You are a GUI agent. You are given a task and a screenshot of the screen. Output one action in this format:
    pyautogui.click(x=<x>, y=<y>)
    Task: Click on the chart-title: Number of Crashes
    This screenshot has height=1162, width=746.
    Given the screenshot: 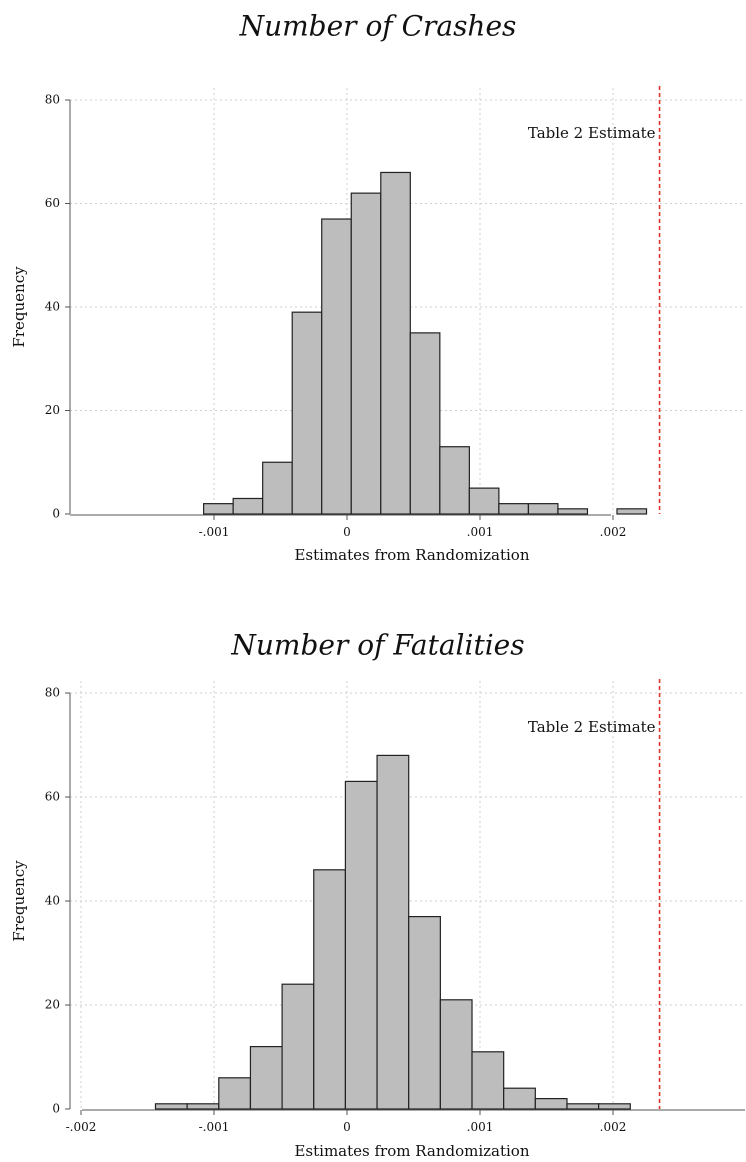 What is the action you would take?
    pyautogui.click(x=378, y=26)
    